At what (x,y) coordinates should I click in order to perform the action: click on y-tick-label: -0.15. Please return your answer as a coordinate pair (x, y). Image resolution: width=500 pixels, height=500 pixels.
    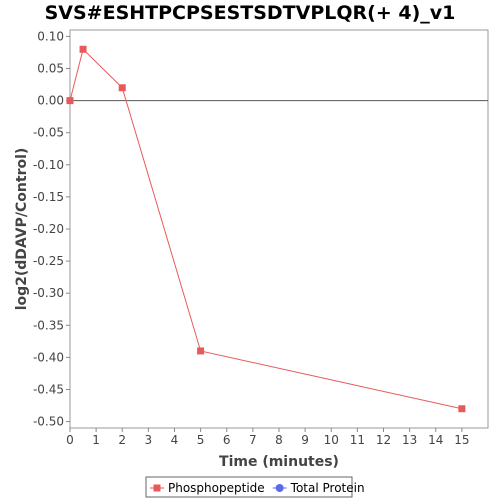
    Looking at the image, I should click on (48, 197).